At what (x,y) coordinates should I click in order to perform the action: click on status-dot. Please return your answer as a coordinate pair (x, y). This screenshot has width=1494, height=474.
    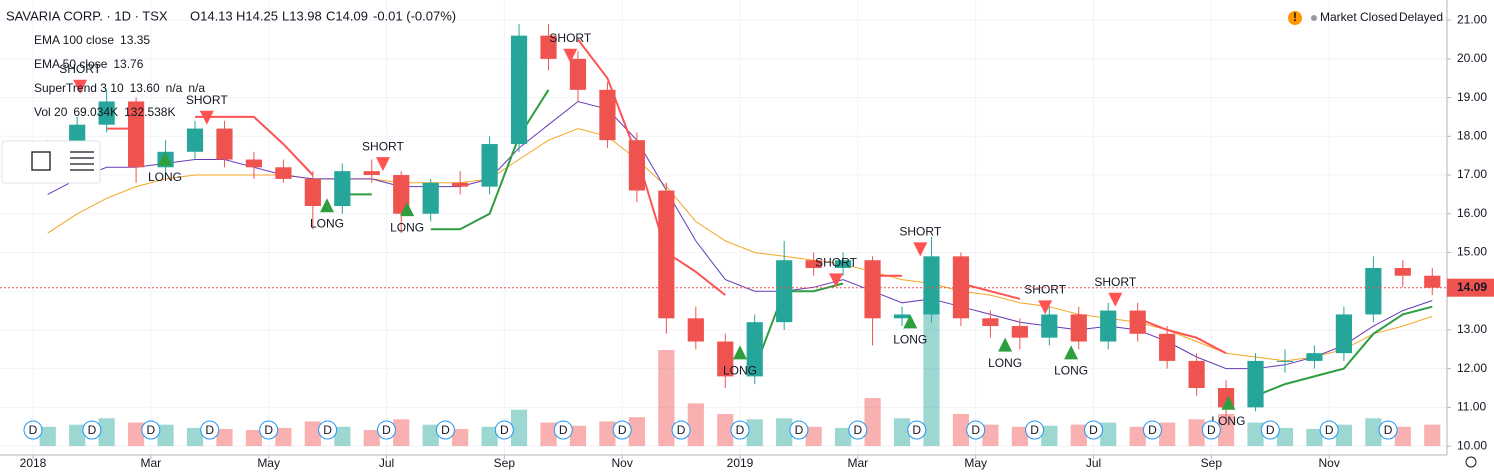
    Looking at the image, I should click on (1314, 18).